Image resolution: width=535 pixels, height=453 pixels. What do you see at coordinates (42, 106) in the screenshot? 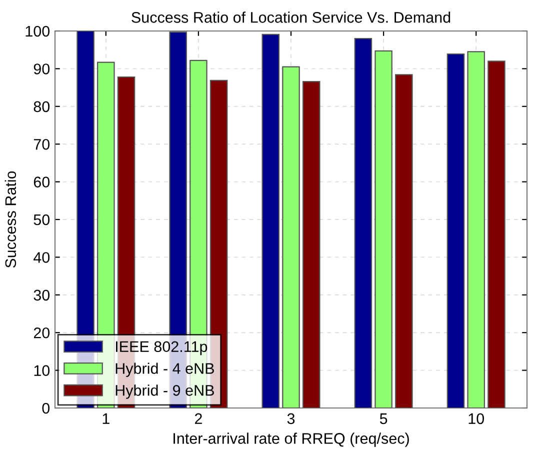
I see `y-tick-label: 80` at bounding box center [42, 106].